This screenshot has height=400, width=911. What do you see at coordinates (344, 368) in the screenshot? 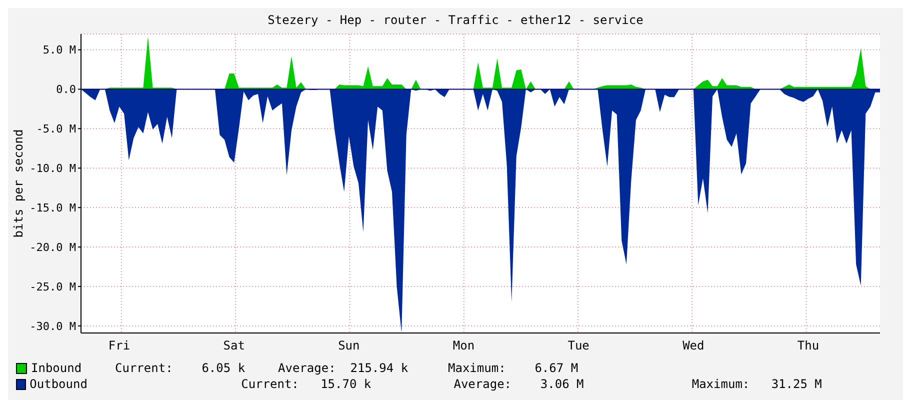
I see `text: Average: 215.94 k` at bounding box center [344, 368].